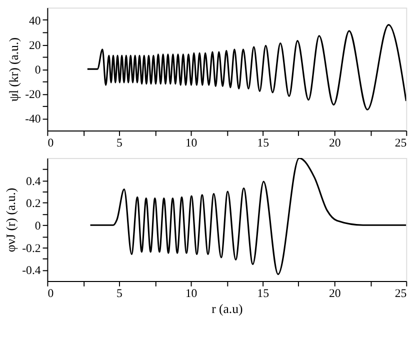 The width and height of the screenshot is (415, 346). Describe the element at coordinates (31, 247) in the screenshot. I see `y-tick-label: -0.2` at that location.